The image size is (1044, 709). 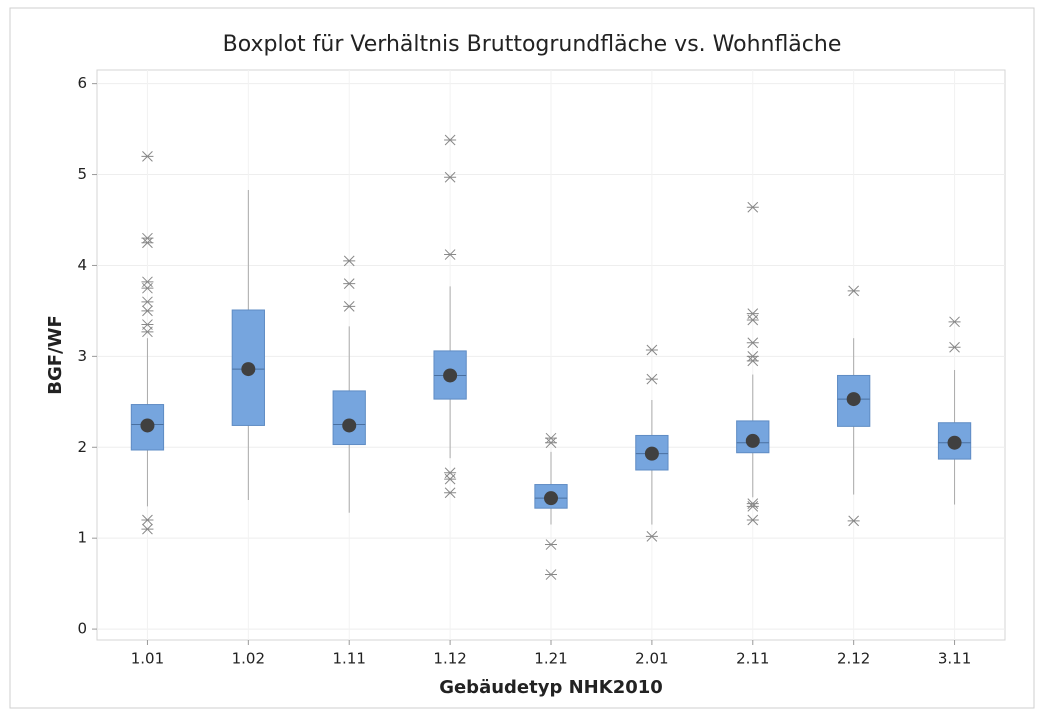 I want to click on x-tick-label: 1.02, so click(x=248, y=659).